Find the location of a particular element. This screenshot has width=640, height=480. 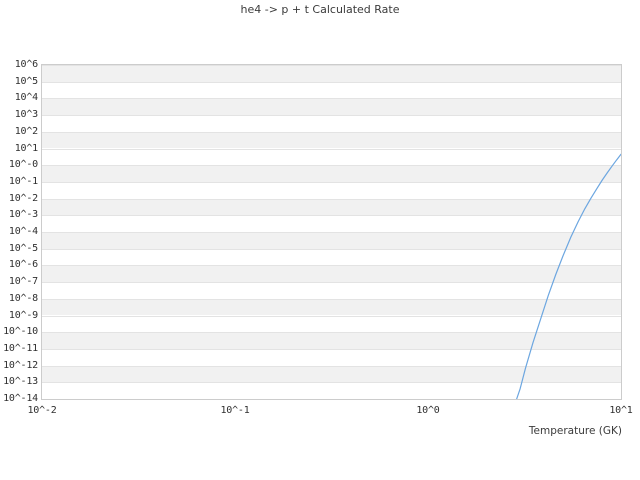

y-tick-label: 10^2 is located at coordinates (26, 131).